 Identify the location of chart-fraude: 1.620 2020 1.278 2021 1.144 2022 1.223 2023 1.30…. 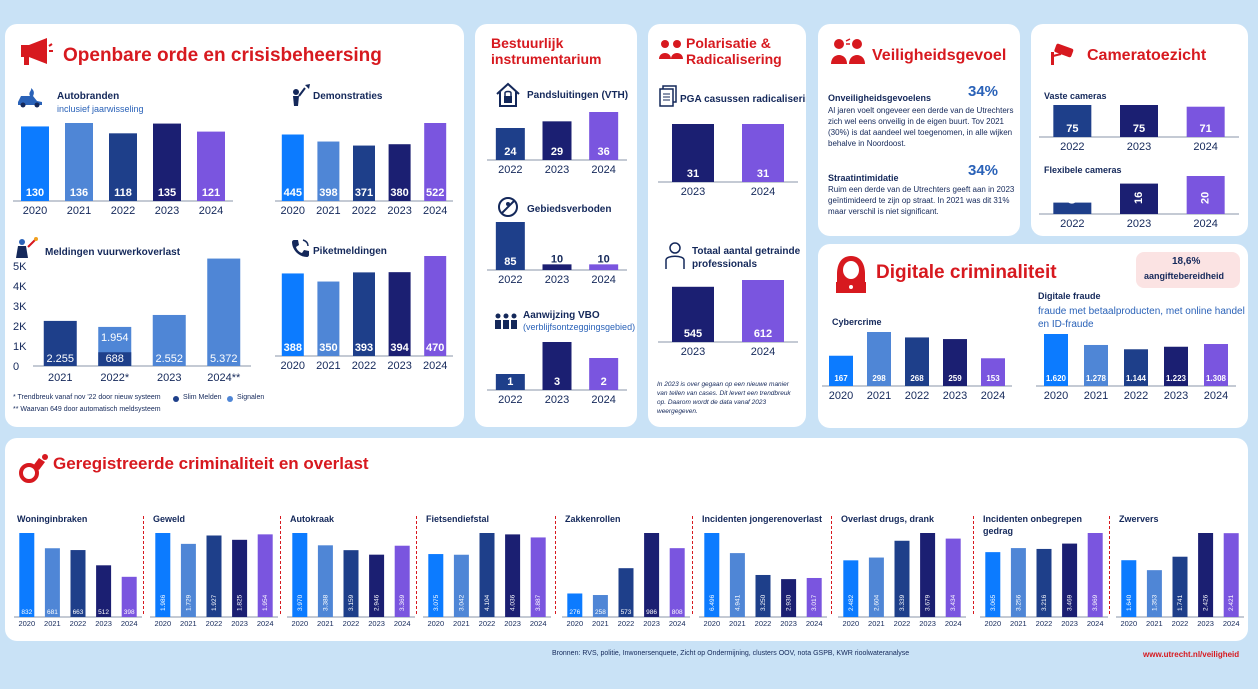
(1136, 368).